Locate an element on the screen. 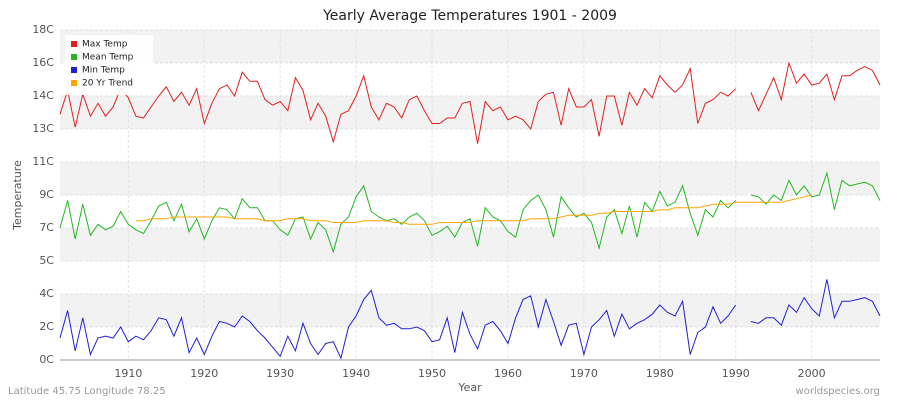 This screenshot has height=404, width=900. legend-label: Max Temp is located at coordinates (105, 45).